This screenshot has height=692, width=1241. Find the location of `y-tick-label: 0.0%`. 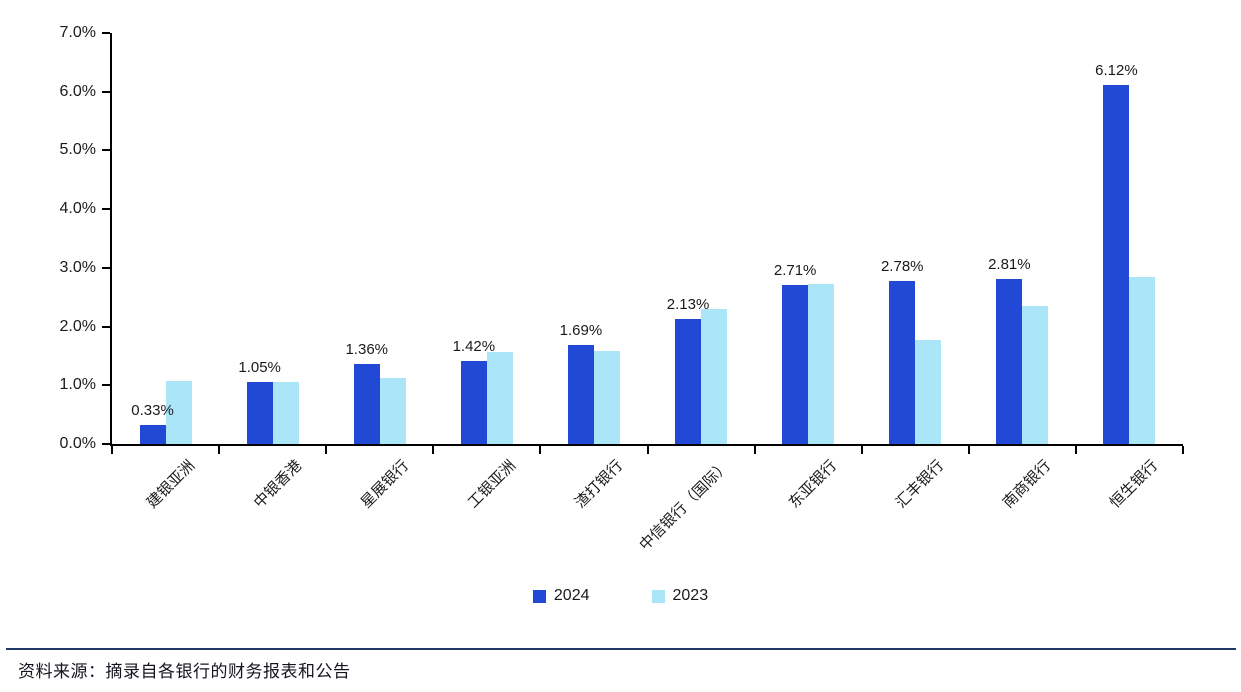

y-tick-label: 0.0% is located at coordinates (77, 443).